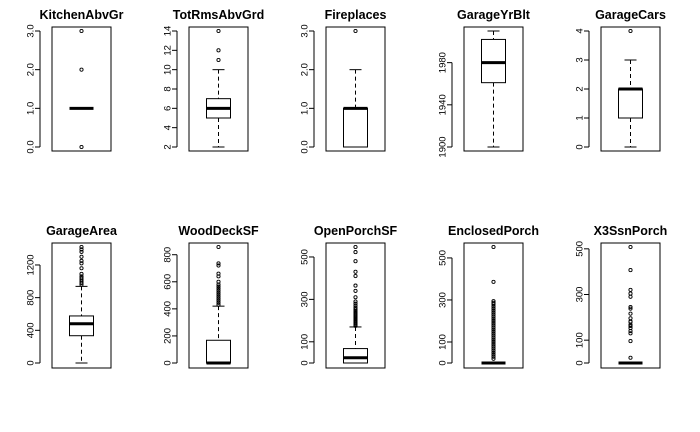 The width and height of the screenshot is (700, 432). Describe the element at coordinates (443, 342) in the screenshot. I see `y-tick-label: 100` at that location.